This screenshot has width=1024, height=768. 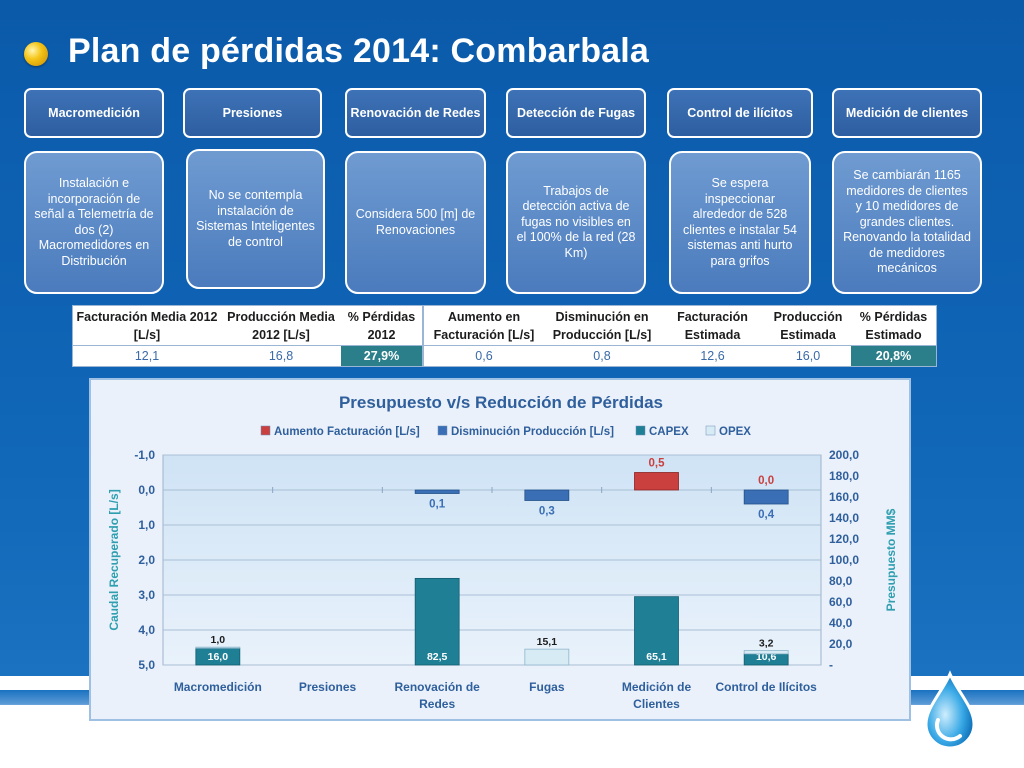 I want to click on capex-data-label: 16,0, so click(x=218, y=657).